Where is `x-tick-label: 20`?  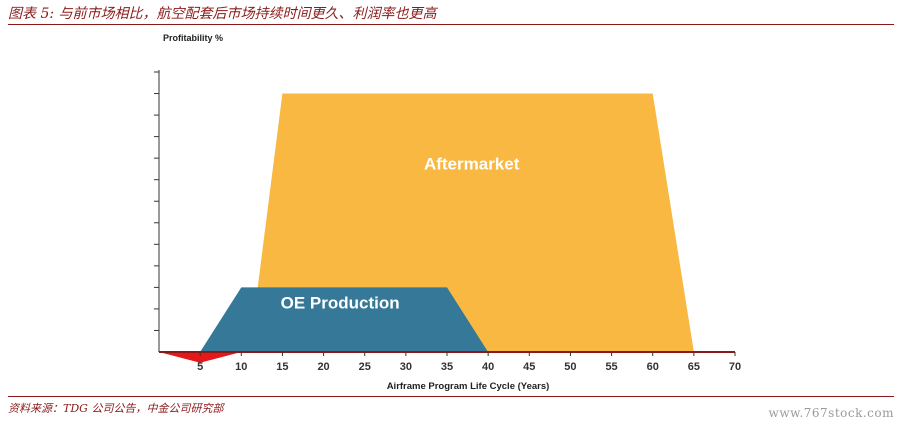 x-tick-label: 20 is located at coordinates (323, 367).